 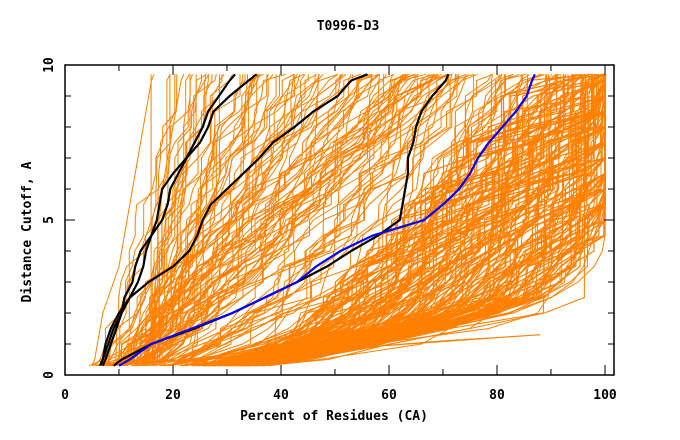 I want to click on x-tick-label: 60, so click(x=389, y=395).